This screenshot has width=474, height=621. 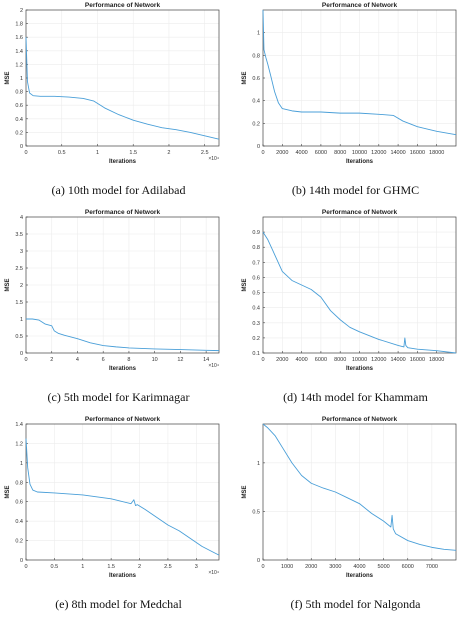 I want to click on y-tick-label: 0.7, so click(x=256, y=263).